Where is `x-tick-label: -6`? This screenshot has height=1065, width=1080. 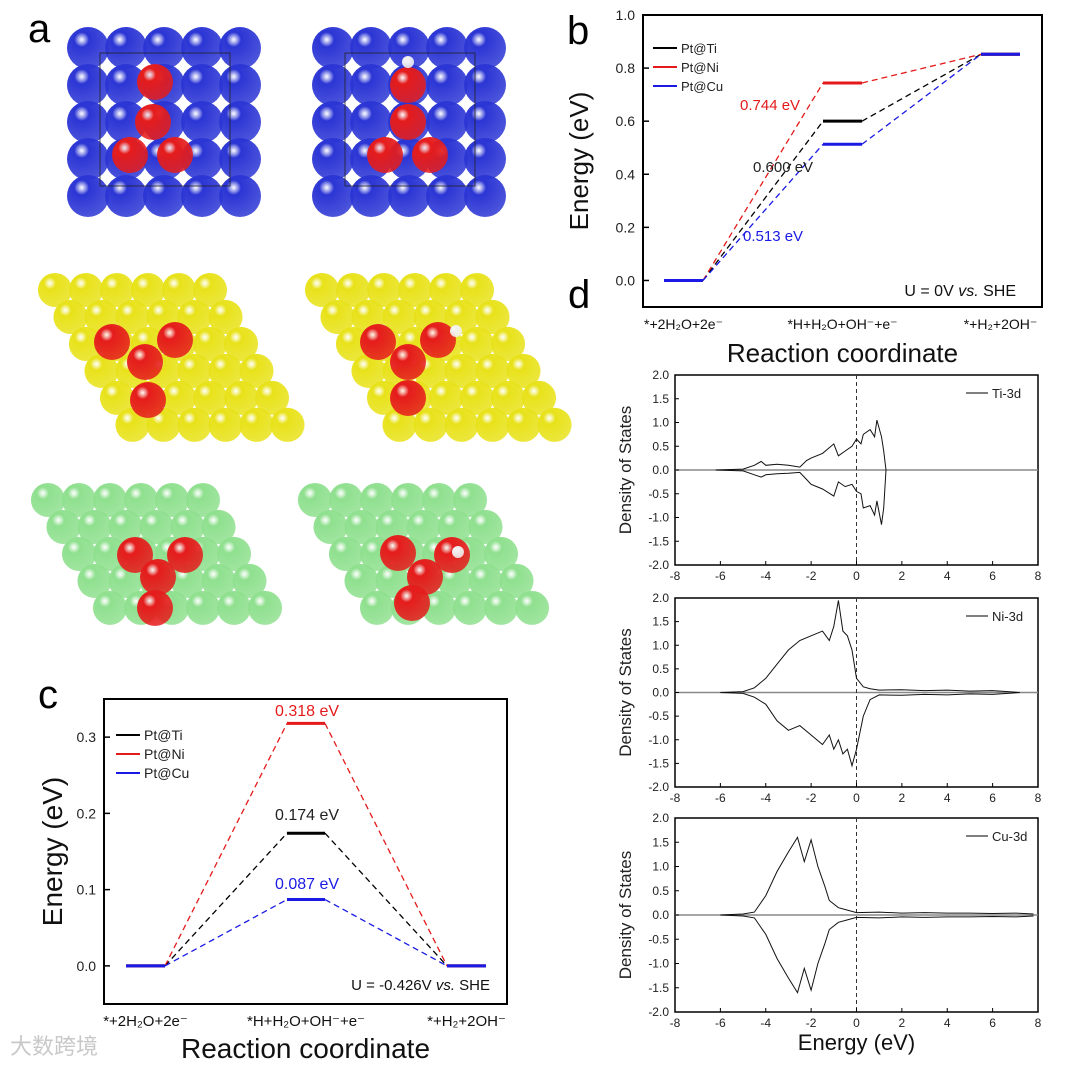 x-tick-label: -6 is located at coordinates (720, 576).